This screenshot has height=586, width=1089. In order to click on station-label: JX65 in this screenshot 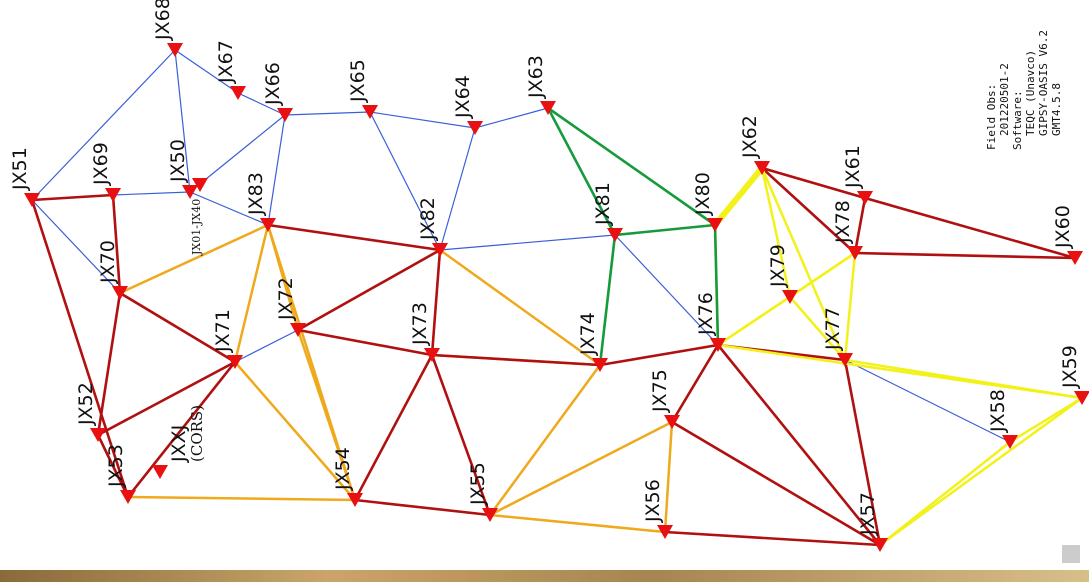, I will do `click(358, 81)`.